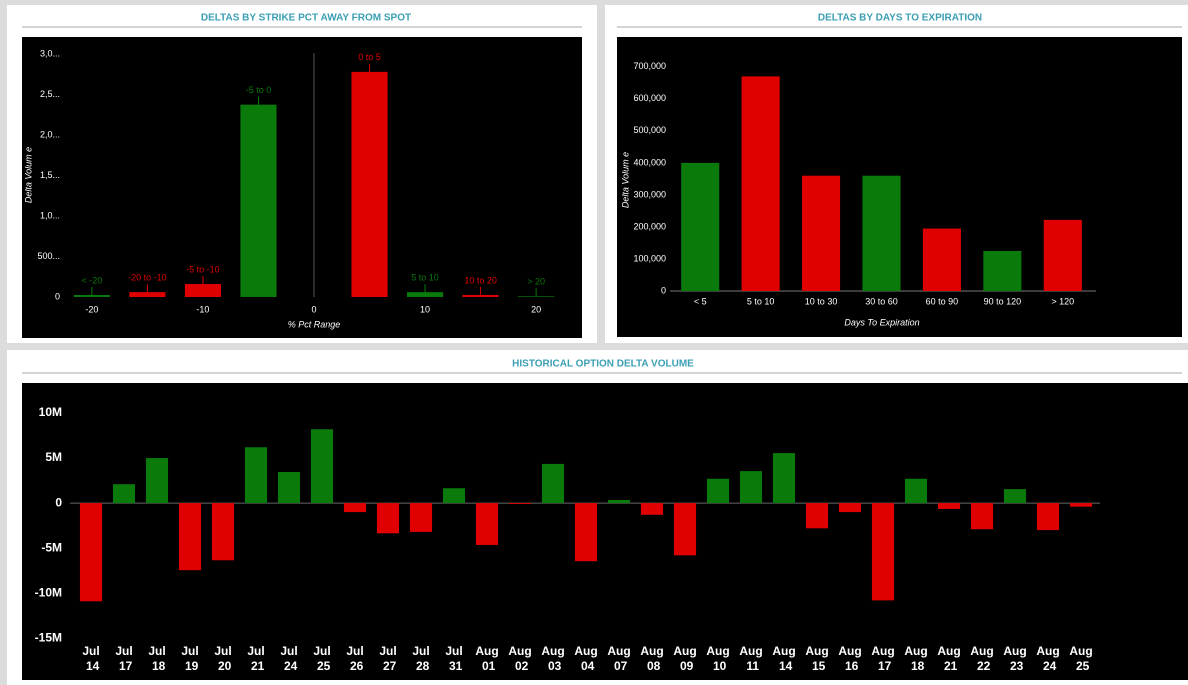 The height and width of the screenshot is (685, 1188). I want to click on y-tick-label: 400,000, so click(649, 162).